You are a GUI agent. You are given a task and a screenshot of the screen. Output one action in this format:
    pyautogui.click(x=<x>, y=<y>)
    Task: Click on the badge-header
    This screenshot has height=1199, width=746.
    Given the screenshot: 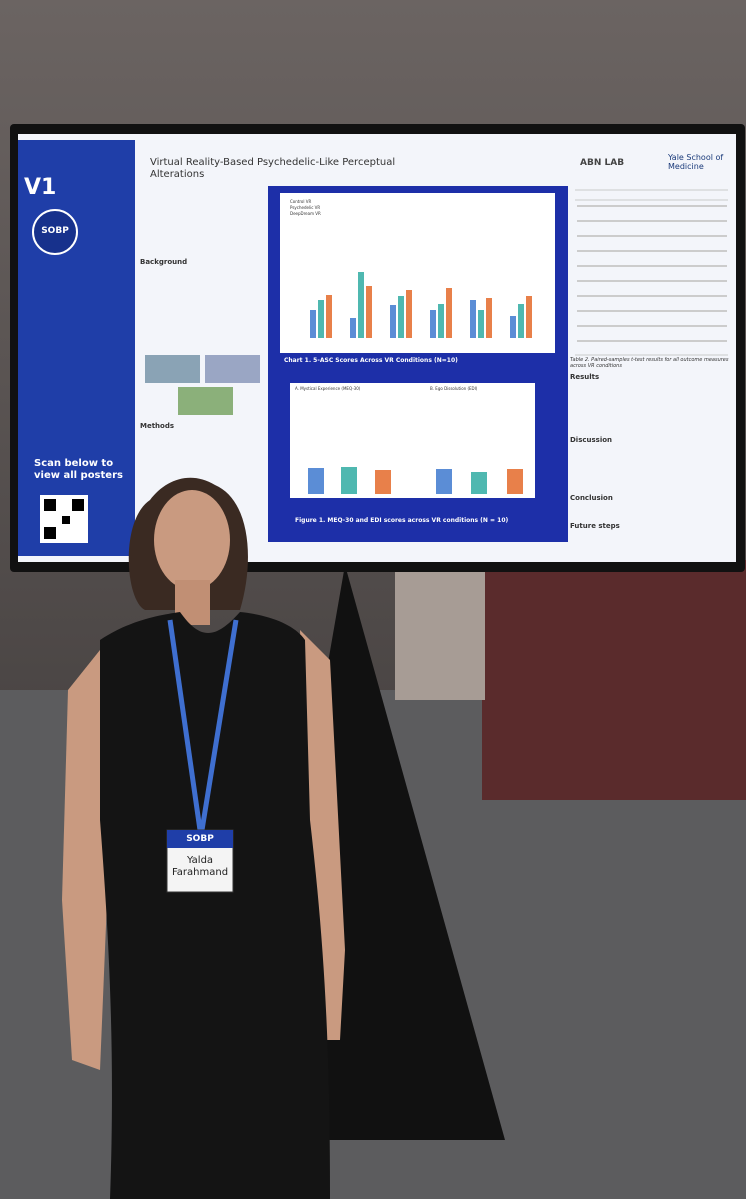 What is the action you would take?
    pyautogui.click(x=200, y=839)
    